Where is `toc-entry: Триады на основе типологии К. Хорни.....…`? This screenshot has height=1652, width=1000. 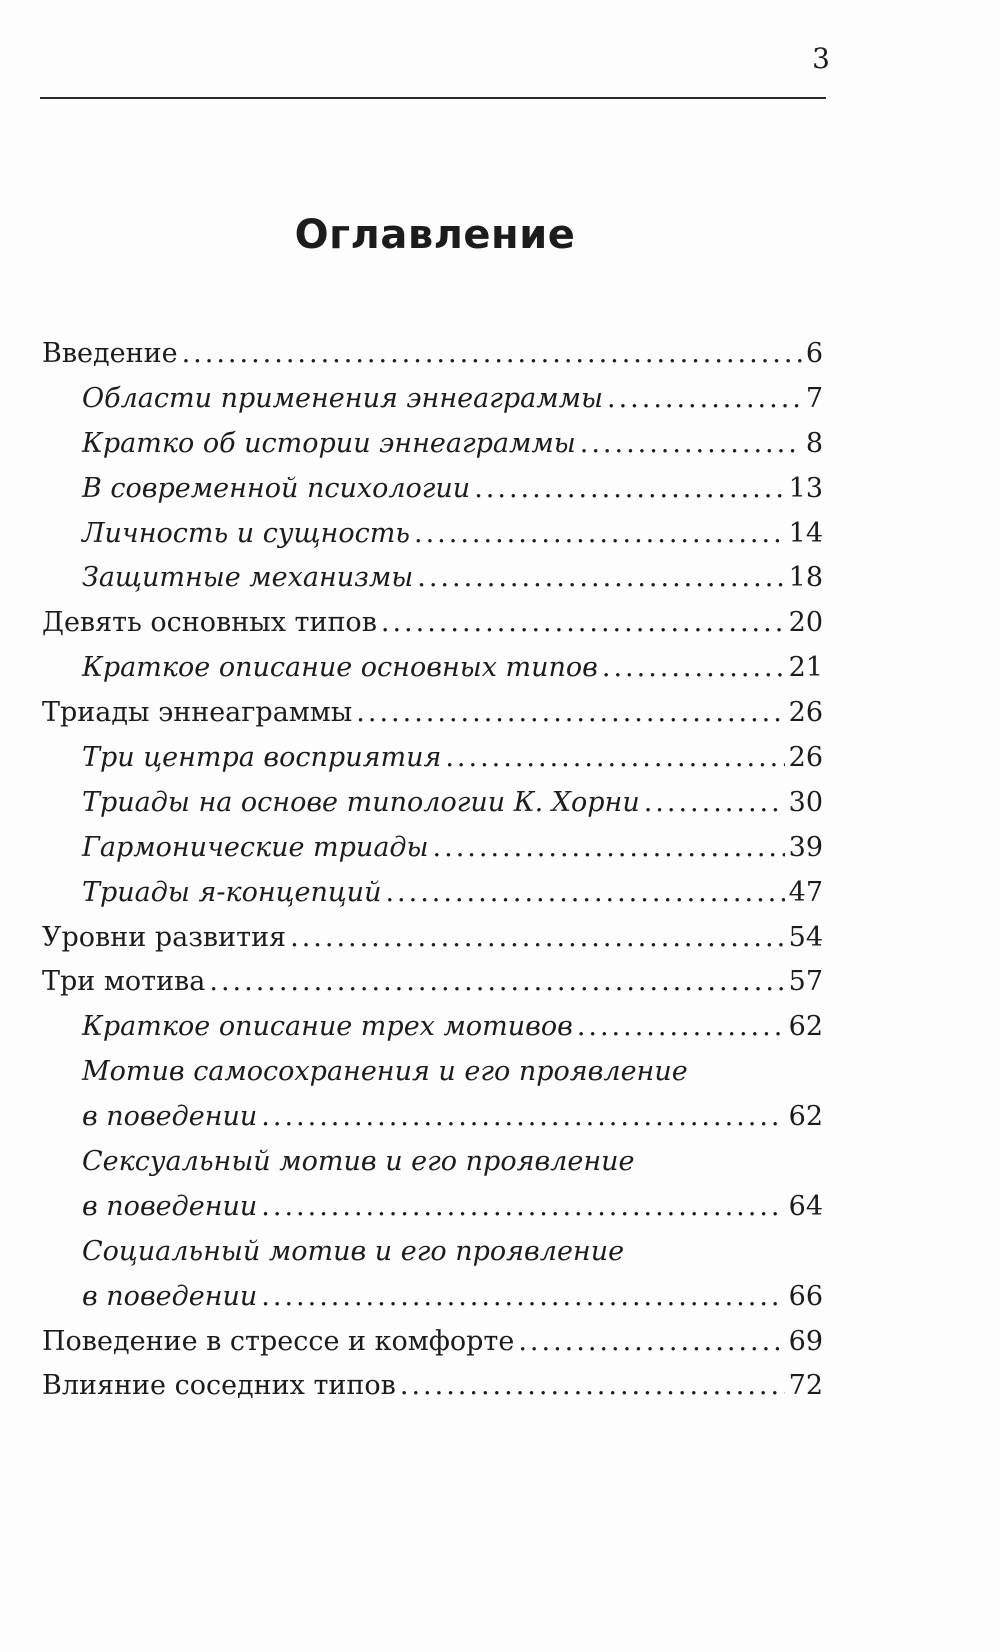 toc-entry: Триады на основе типологии К. Хорни.....… is located at coordinates (432, 809).